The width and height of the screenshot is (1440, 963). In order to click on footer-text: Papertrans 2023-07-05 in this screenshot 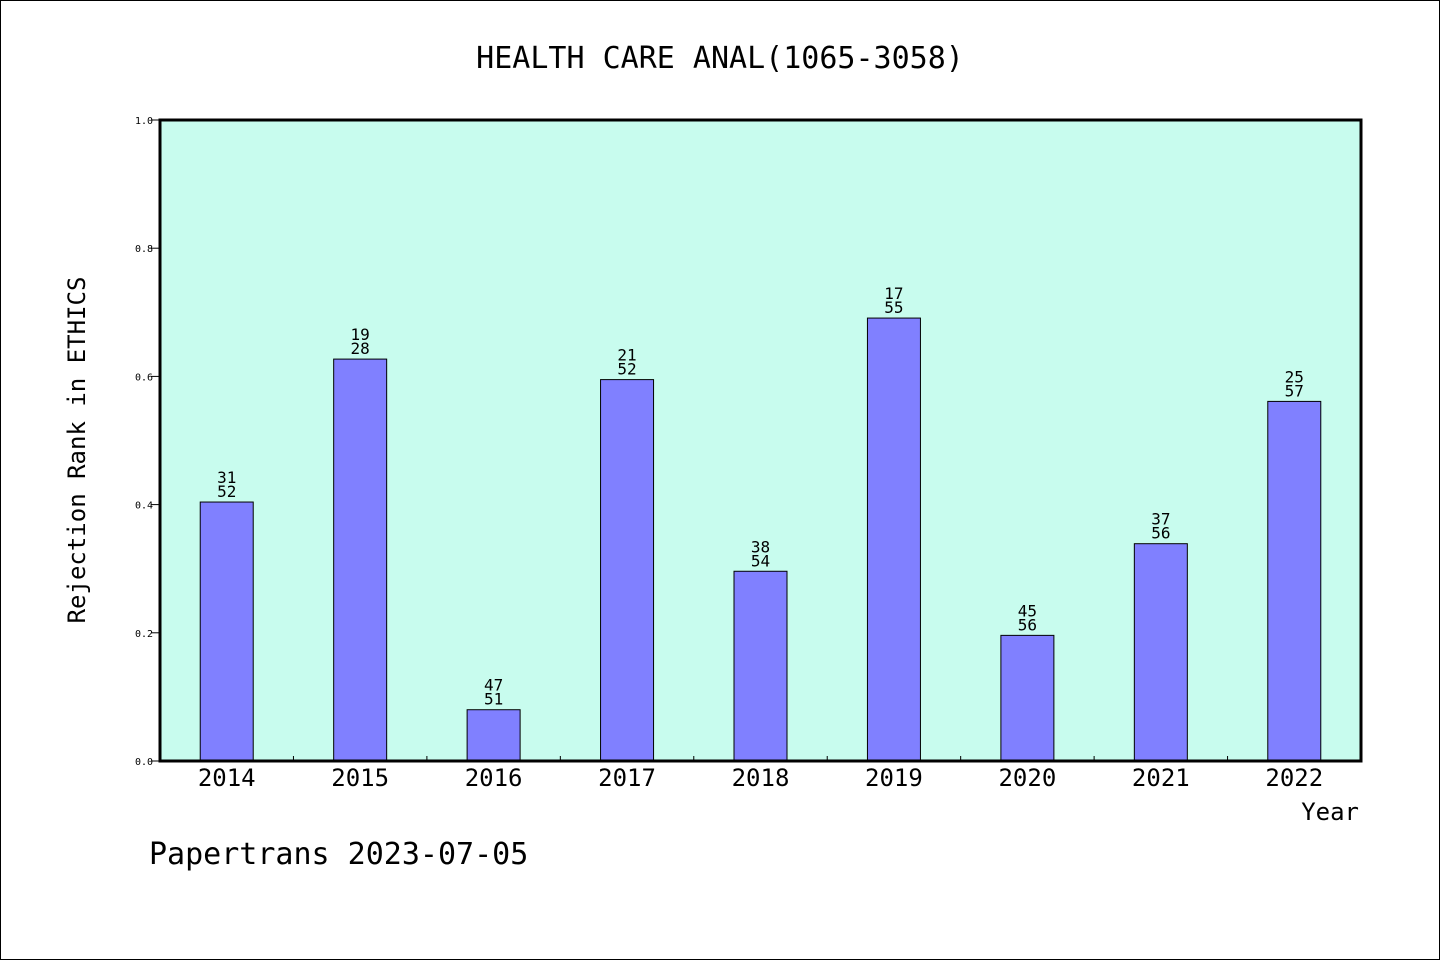, I will do `click(338, 854)`.